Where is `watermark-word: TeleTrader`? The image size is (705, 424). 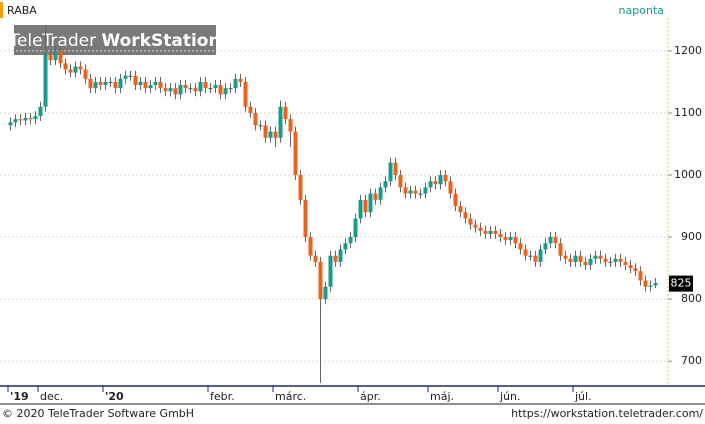
watermark-word: TeleTrader is located at coordinates (52, 41).